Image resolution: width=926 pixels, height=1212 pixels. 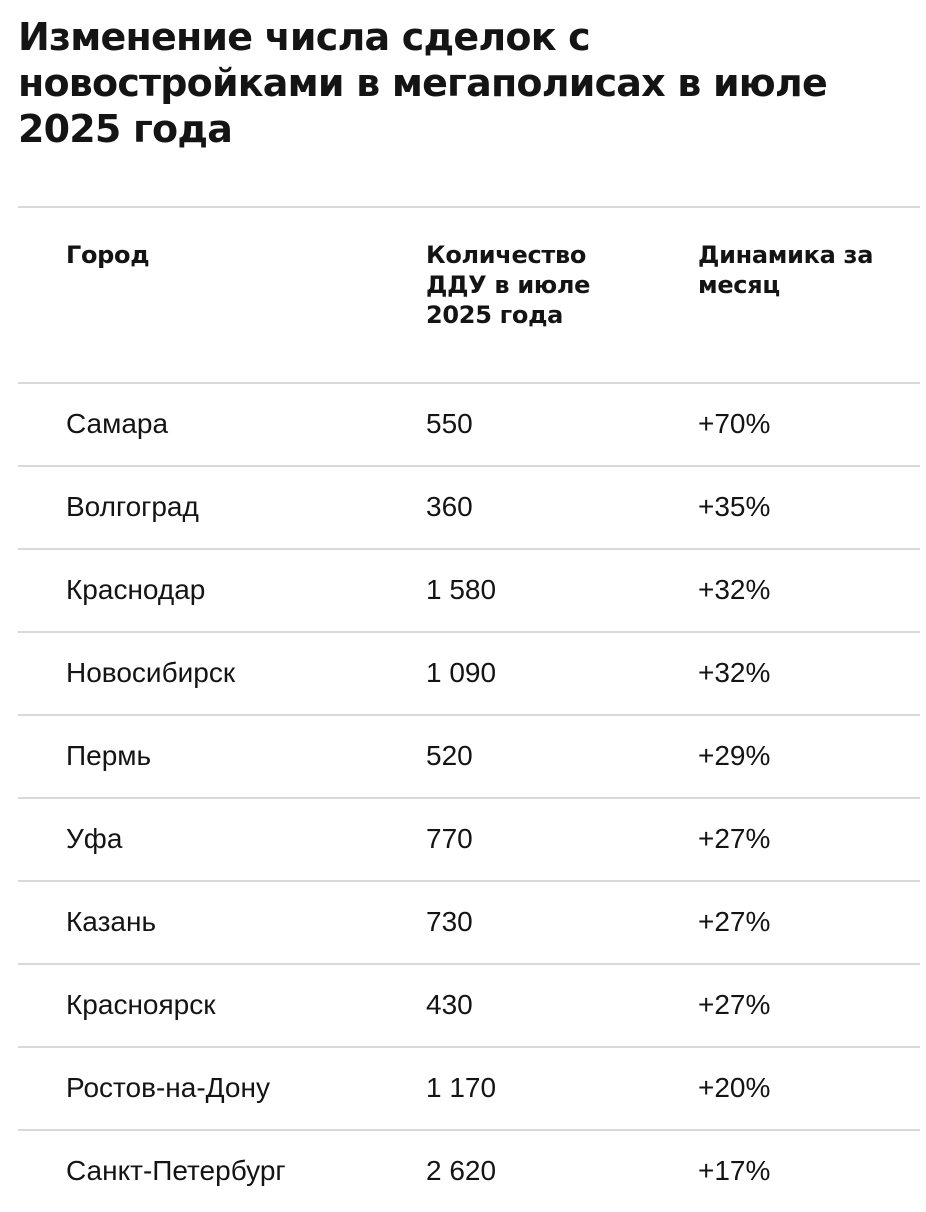 What do you see at coordinates (449, 838) in the screenshot?
I see `cell-count: 770` at bounding box center [449, 838].